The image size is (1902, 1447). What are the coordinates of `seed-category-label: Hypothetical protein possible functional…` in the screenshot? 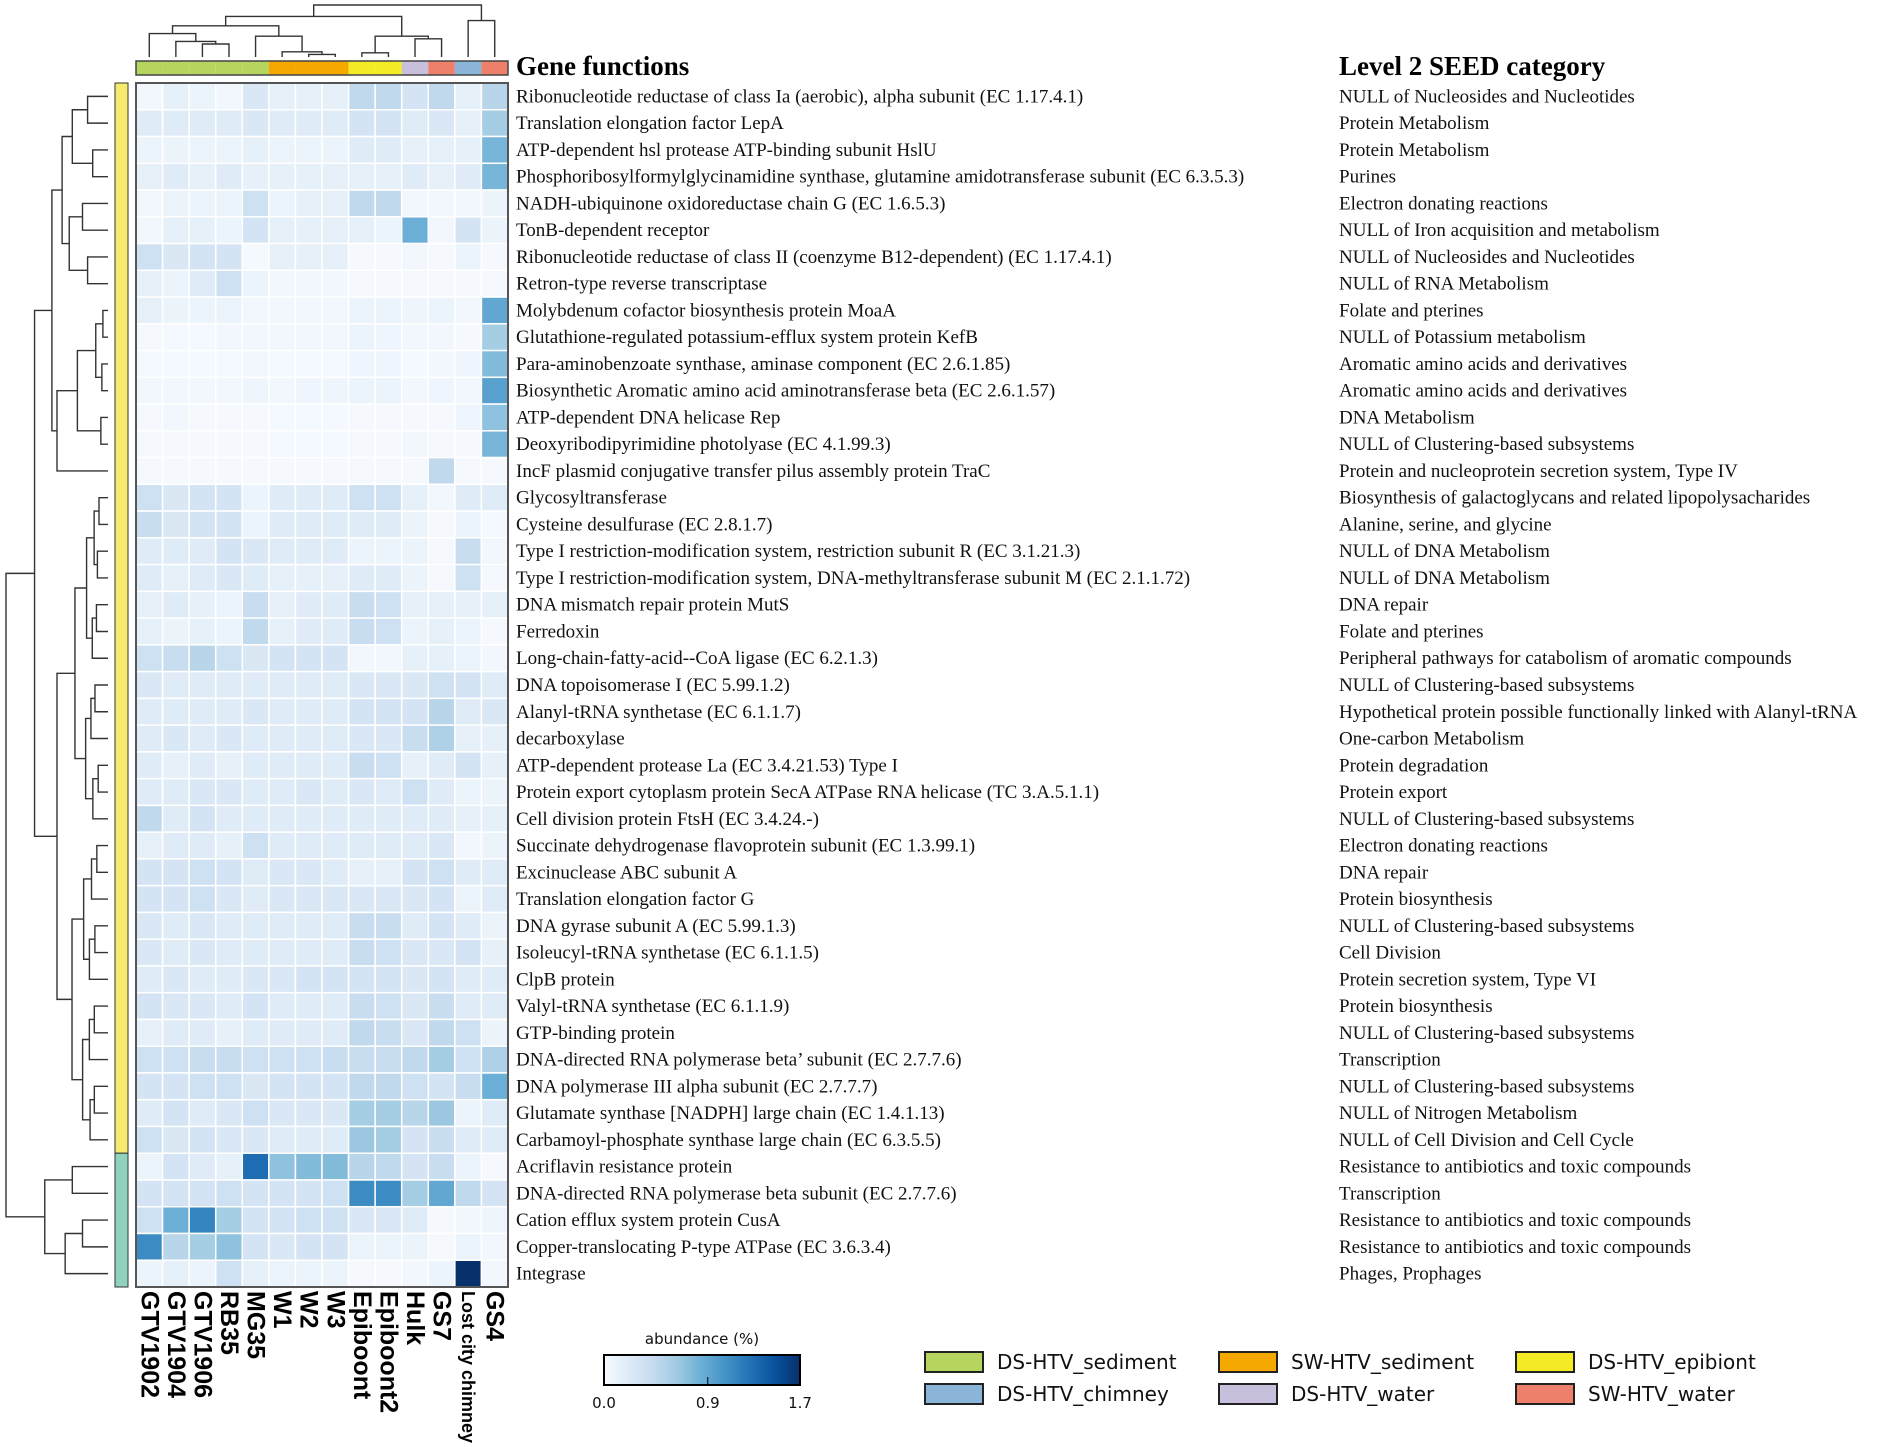 It's located at (1598, 712).